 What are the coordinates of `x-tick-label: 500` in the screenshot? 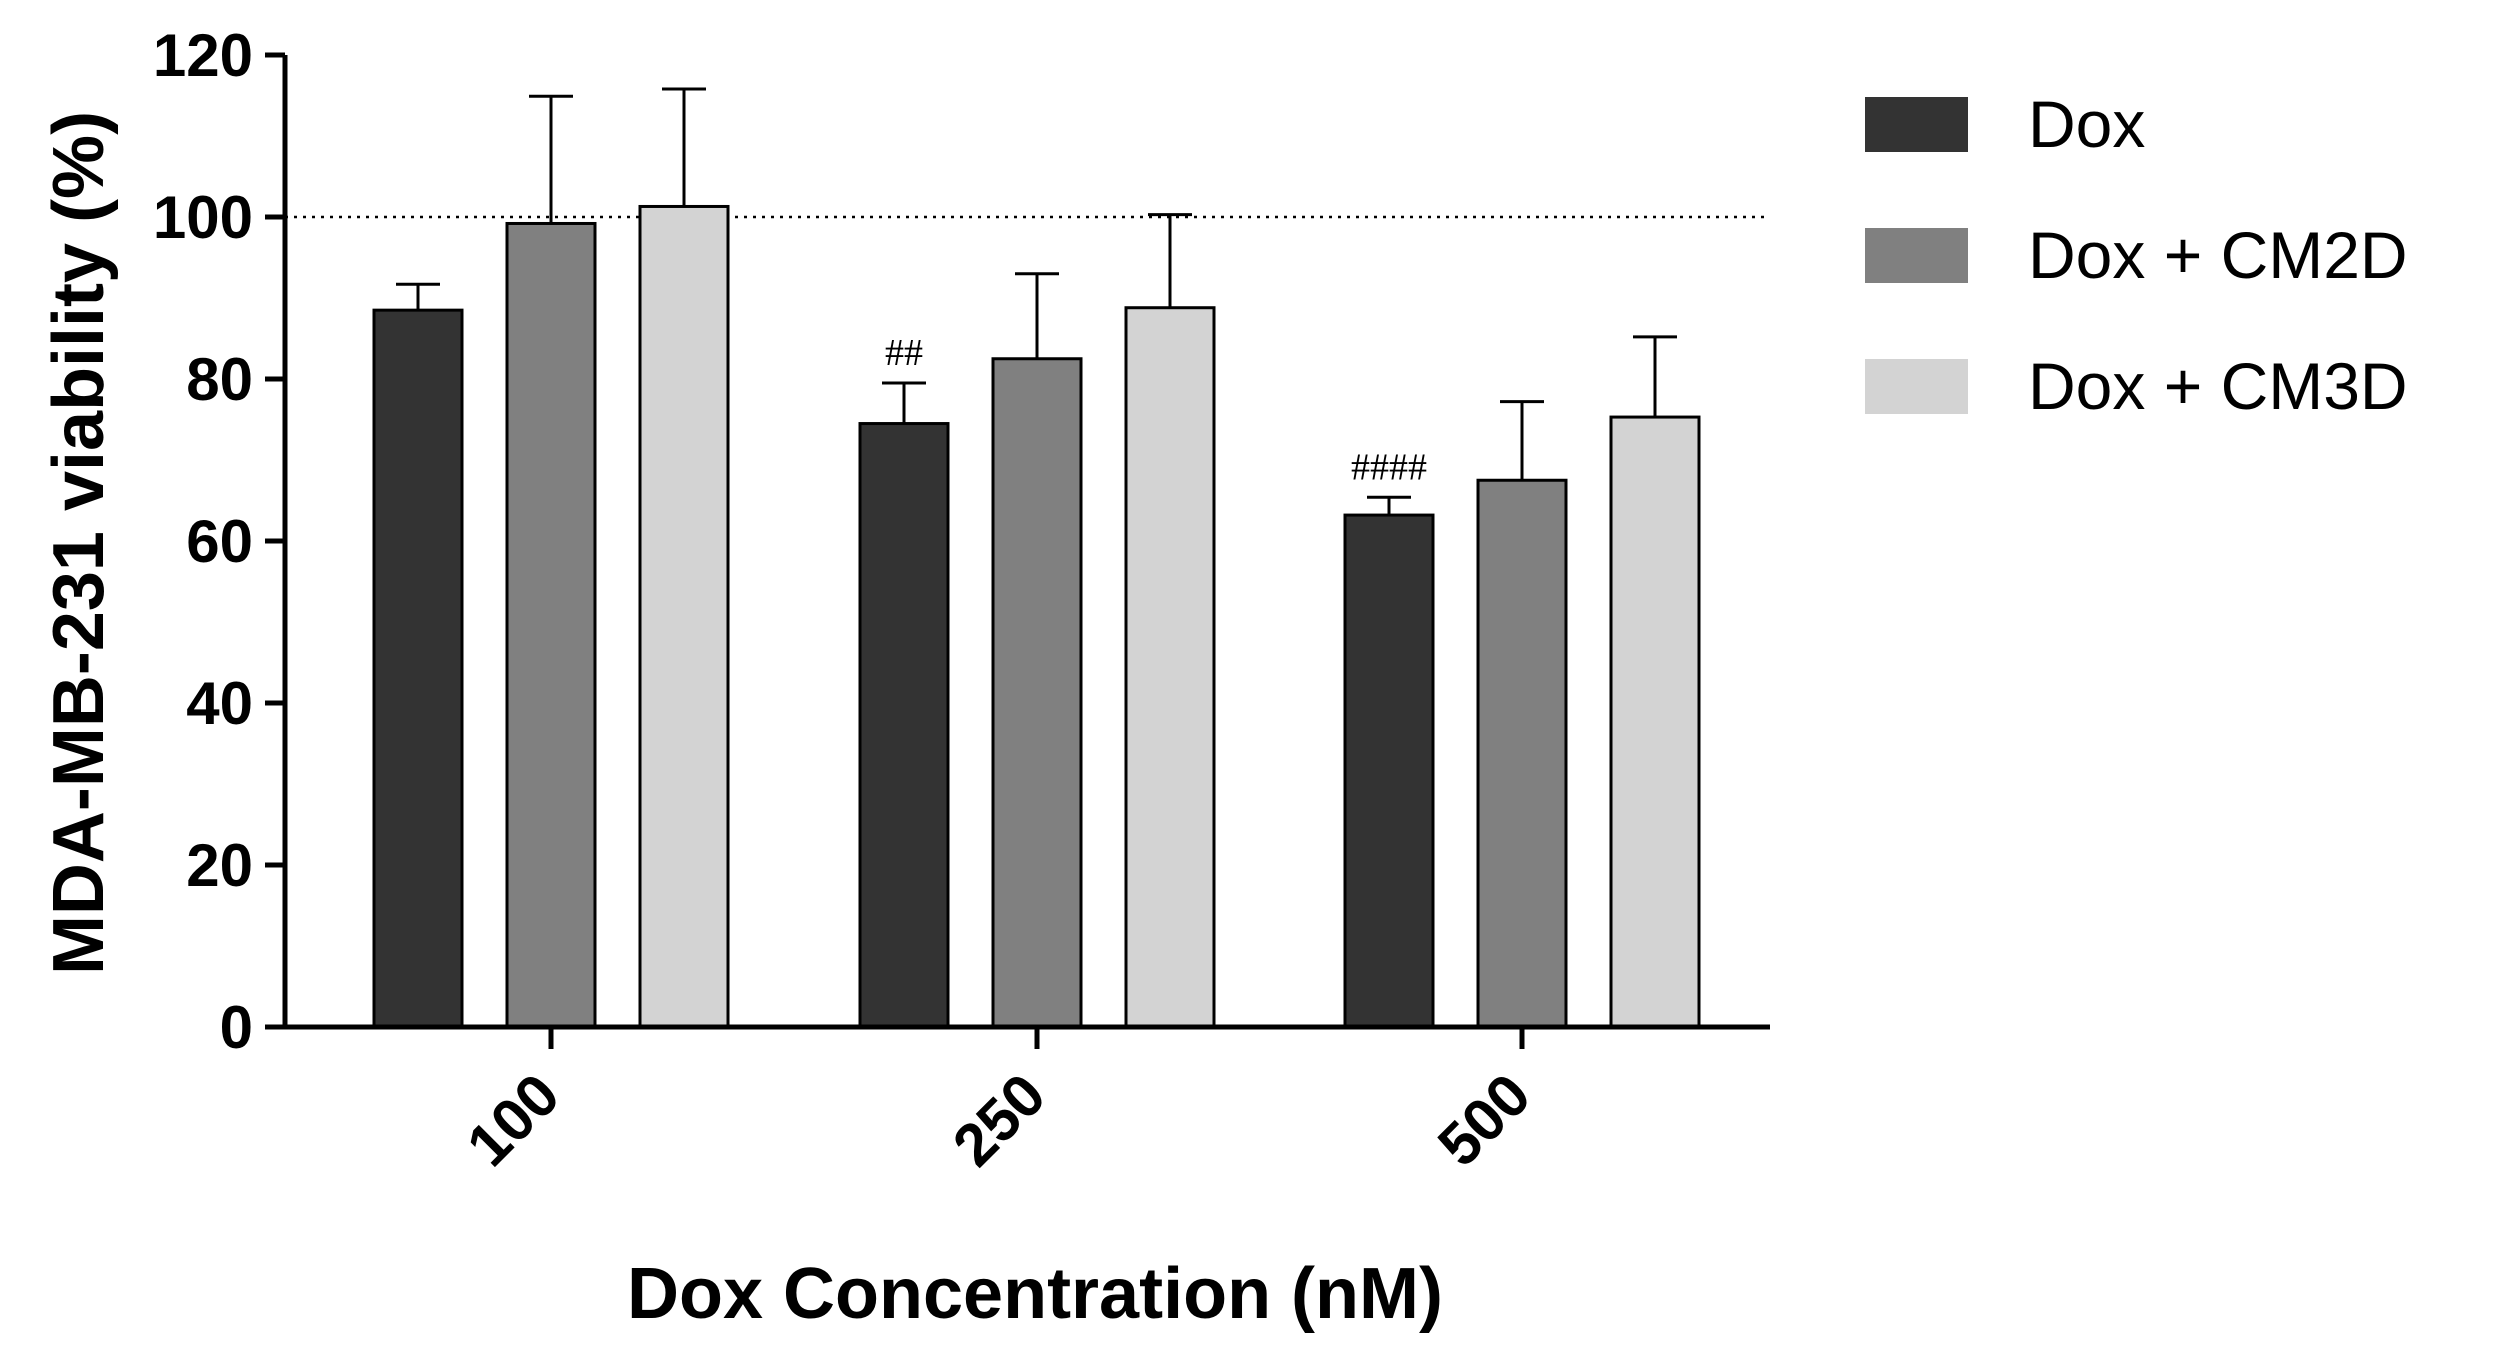 It's located at (1484, 1120).